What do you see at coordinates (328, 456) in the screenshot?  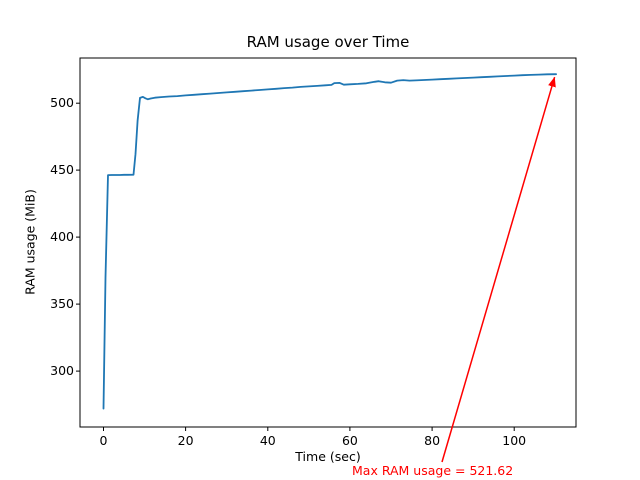 I see `x-axis-label: Time (sec)` at bounding box center [328, 456].